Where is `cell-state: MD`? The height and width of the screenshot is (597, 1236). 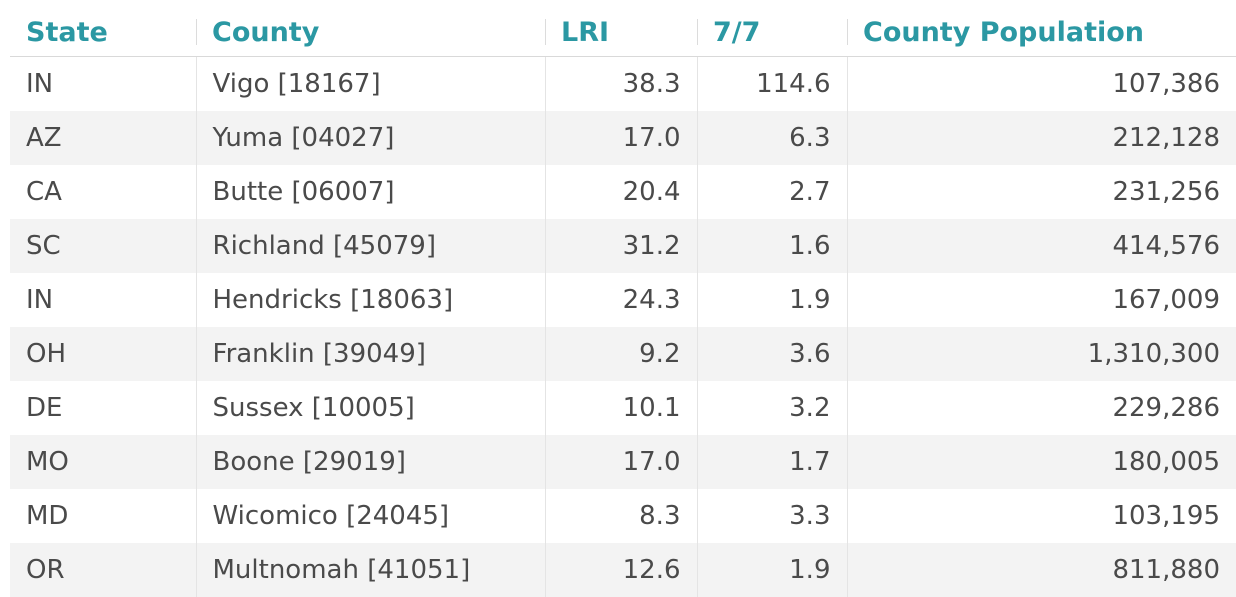 cell-state: MD is located at coordinates (103, 516).